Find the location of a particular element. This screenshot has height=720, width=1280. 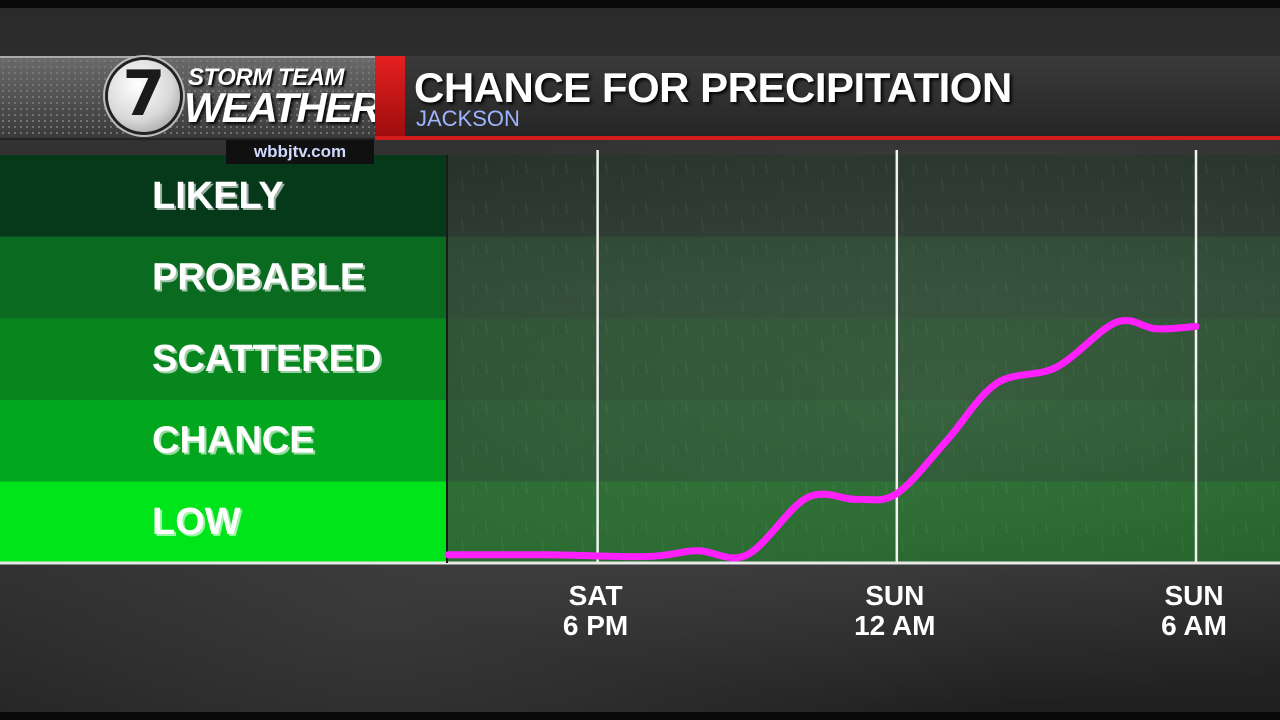

band-low is located at coordinates (223, 522).